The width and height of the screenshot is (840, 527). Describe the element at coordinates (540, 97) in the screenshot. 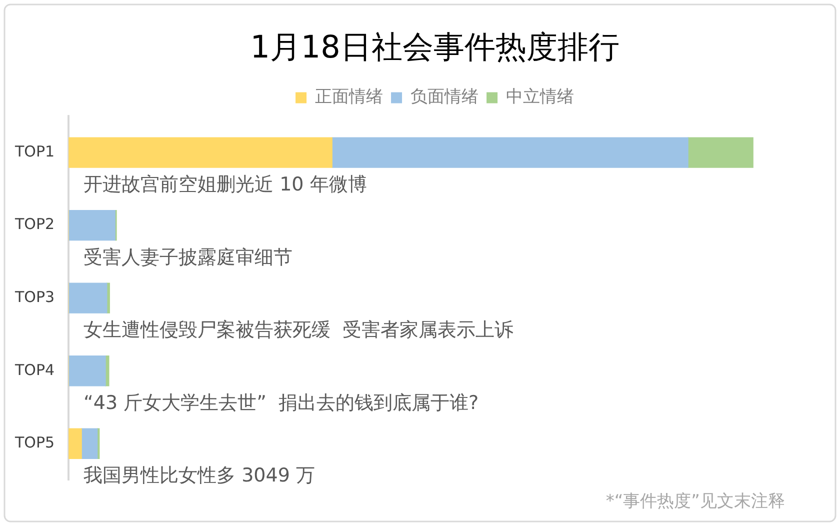

I see `legend-label: 中立情绪` at that location.